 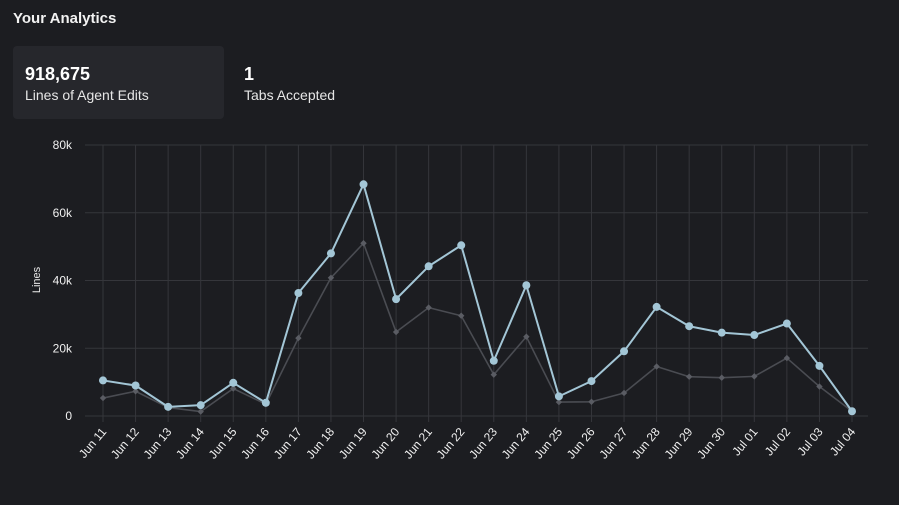 I want to click on x-tick-label: Jun 20, so click(x=386, y=443).